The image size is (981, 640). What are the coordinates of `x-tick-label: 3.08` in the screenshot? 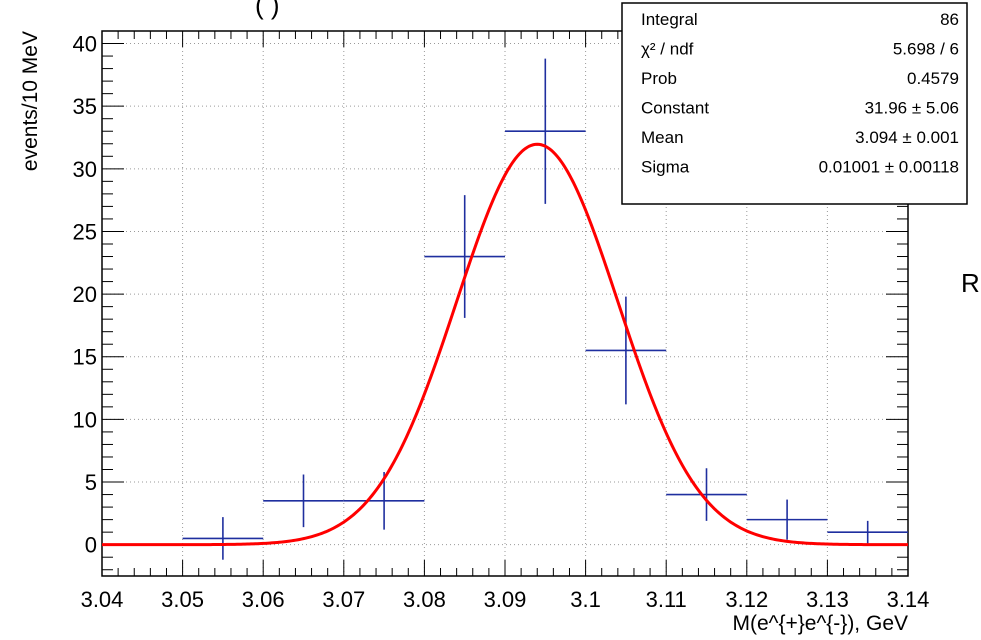 It's located at (424, 599).